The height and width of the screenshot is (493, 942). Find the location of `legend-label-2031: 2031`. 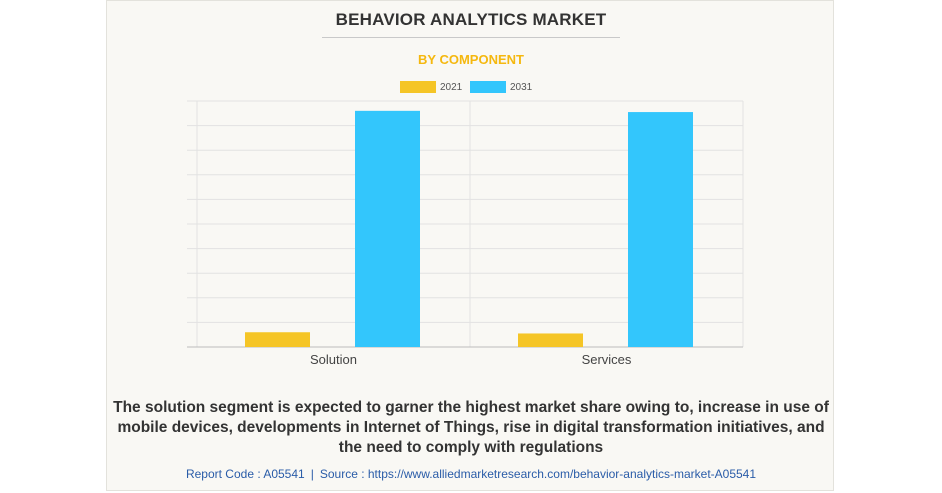

legend-label-2031: 2031 is located at coordinates (521, 87).